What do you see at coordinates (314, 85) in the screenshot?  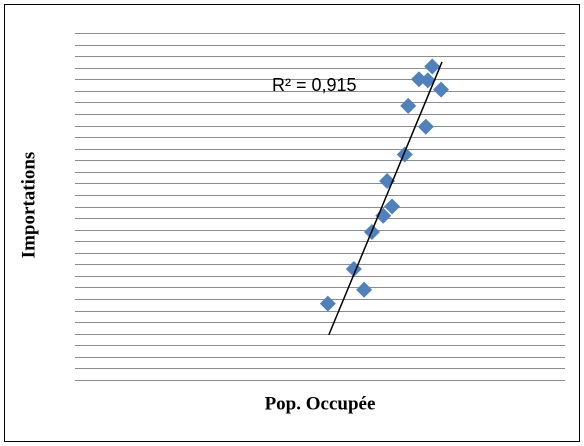 I see `annotation: R² = 0,915` at bounding box center [314, 85].